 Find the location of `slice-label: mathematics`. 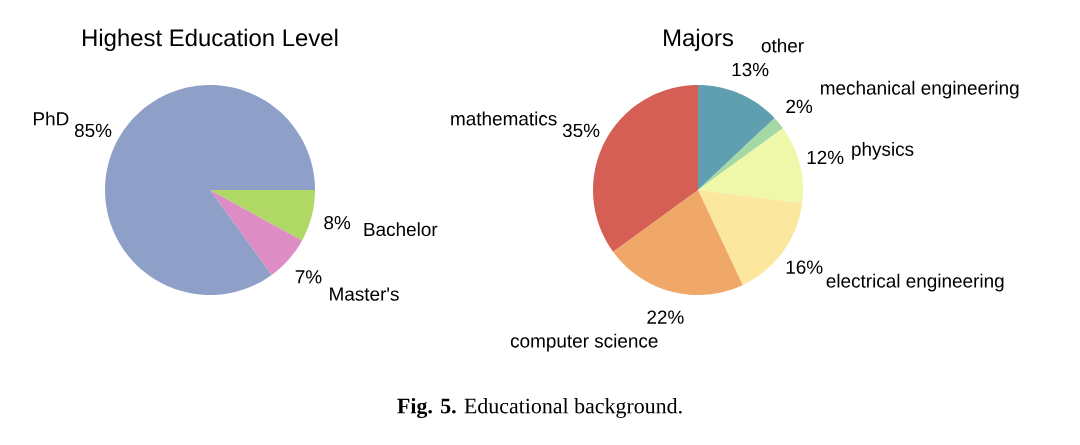

slice-label: mathematics is located at coordinates (504, 118).